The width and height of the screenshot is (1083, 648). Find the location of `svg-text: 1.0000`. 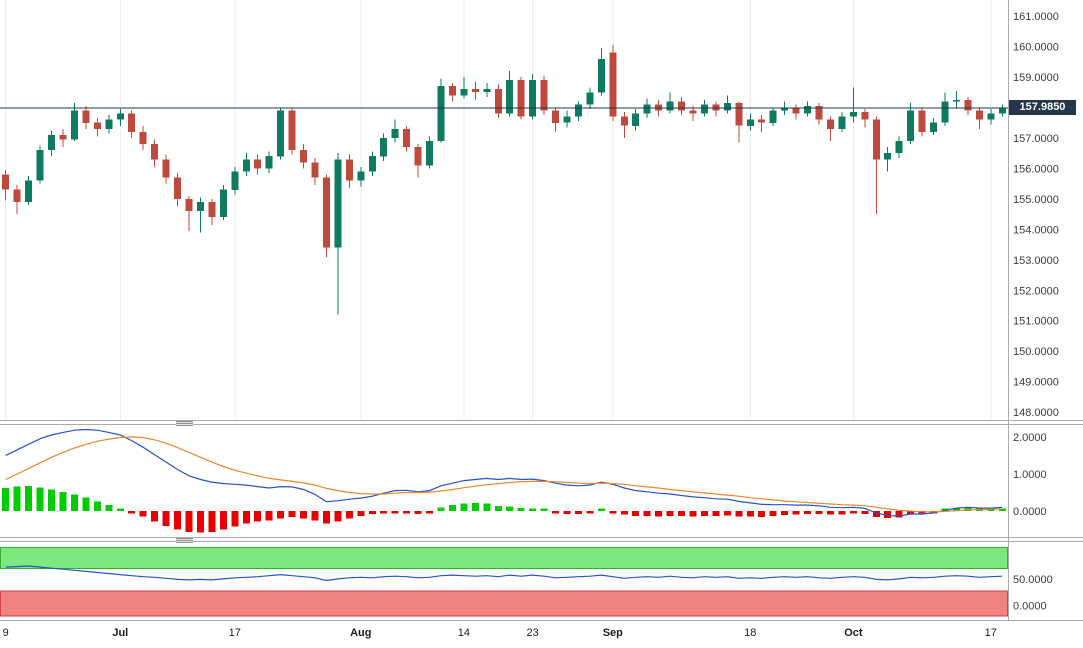

svg-text: 1.0000 is located at coordinates (1030, 475).